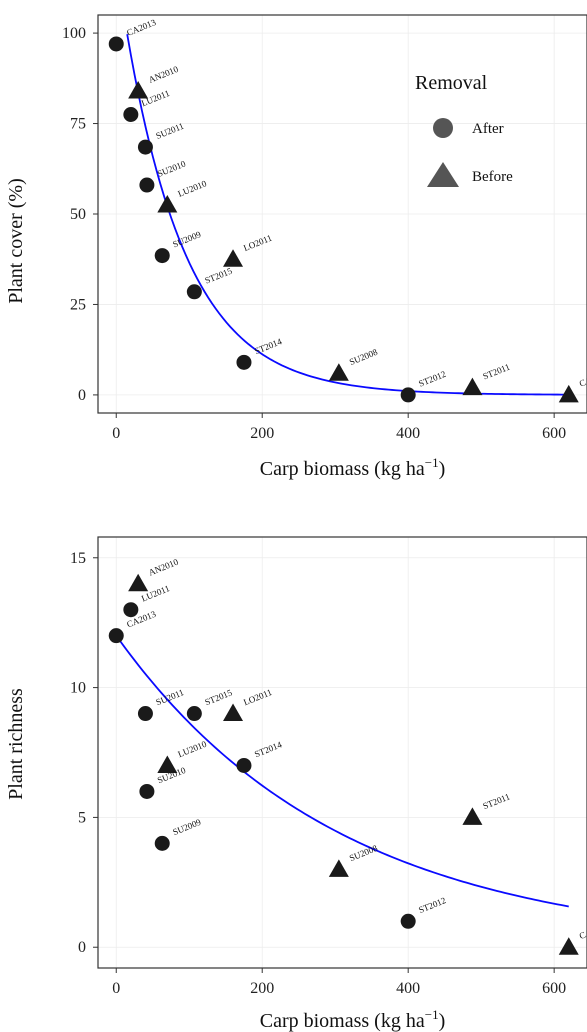 This screenshot has height=1032, width=587. Describe the element at coordinates (172, 168) in the screenshot. I see `point-label-su2010: SU2010` at that location.